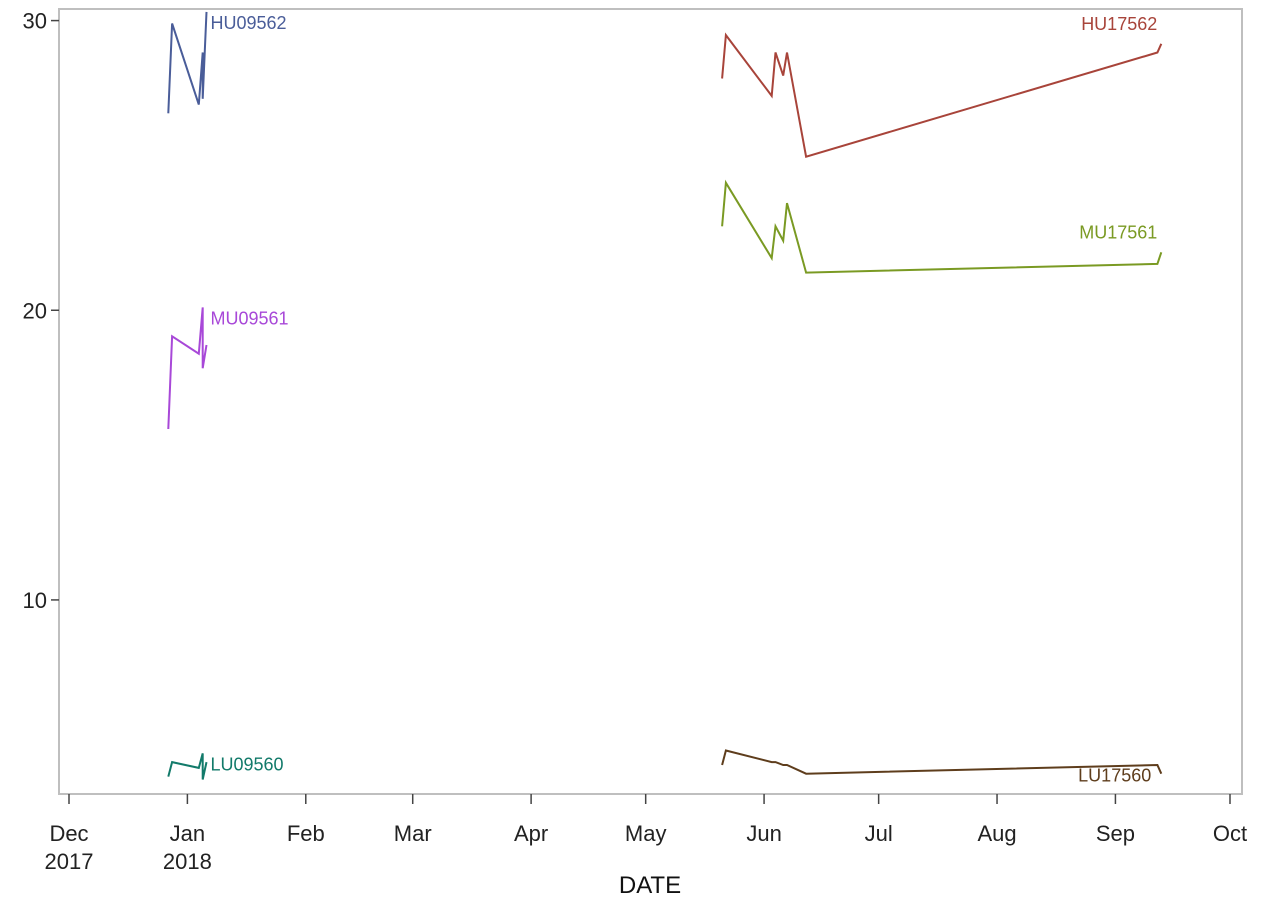 Image resolution: width=1265 pixels, height=924 pixels. I want to click on series-line-hu17562, so click(942, 95).